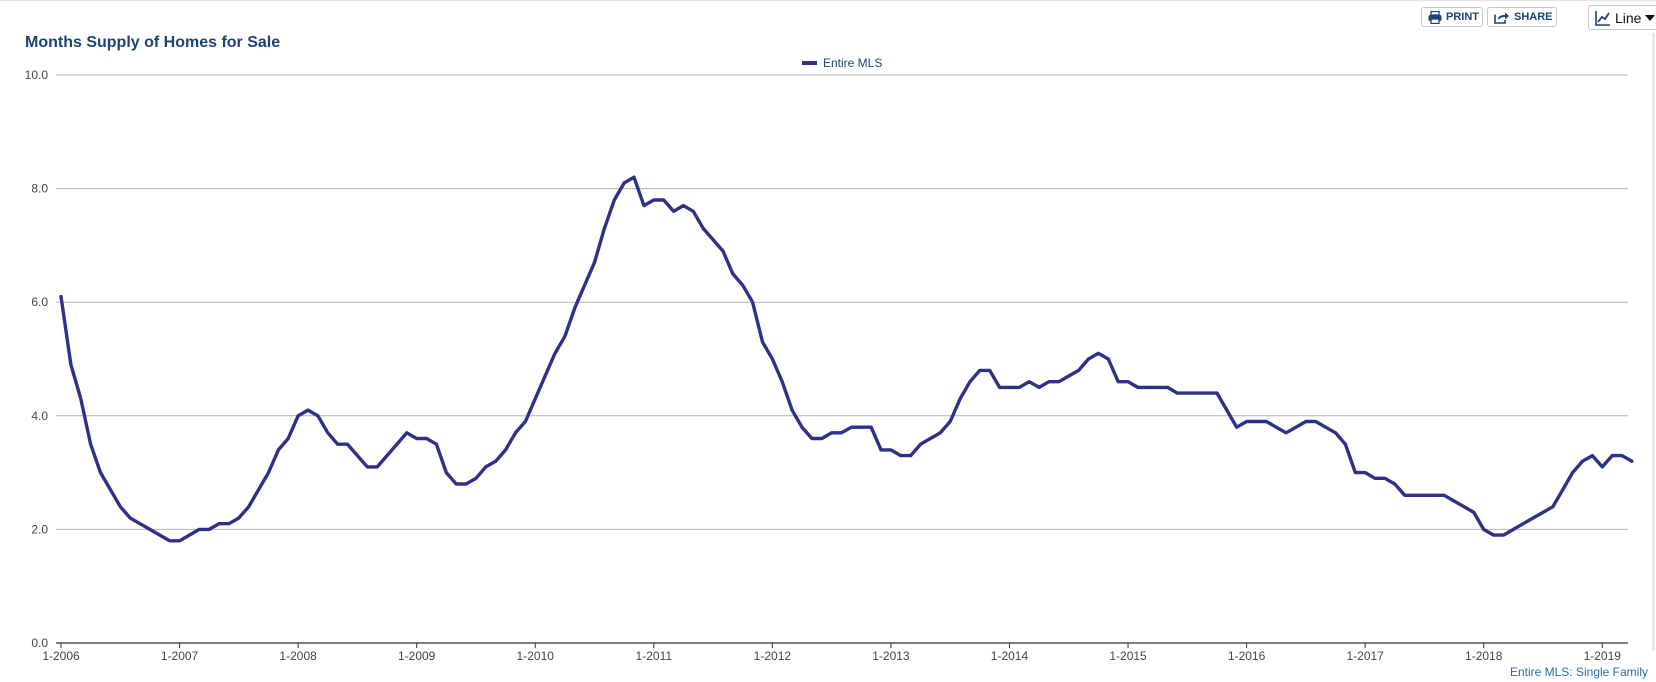 The image size is (1656, 682). I want to click on y-tick-label: 6.0, so click(39, 302).